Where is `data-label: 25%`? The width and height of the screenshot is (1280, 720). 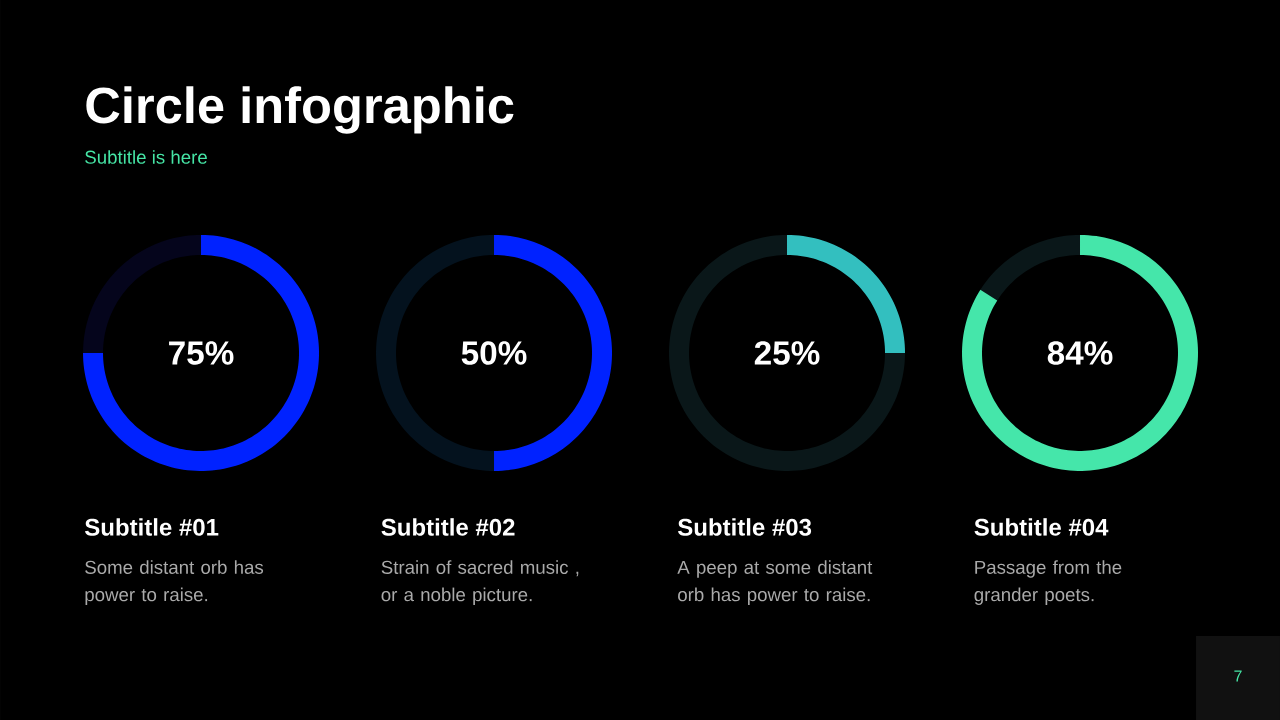
data-label: 25% is located at coordinates (787, 353).